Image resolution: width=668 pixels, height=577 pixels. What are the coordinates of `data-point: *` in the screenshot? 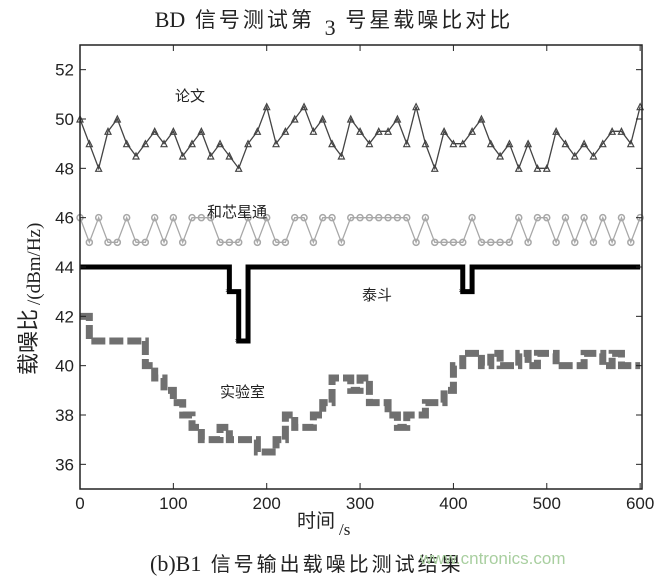 It's located at (227, 293).